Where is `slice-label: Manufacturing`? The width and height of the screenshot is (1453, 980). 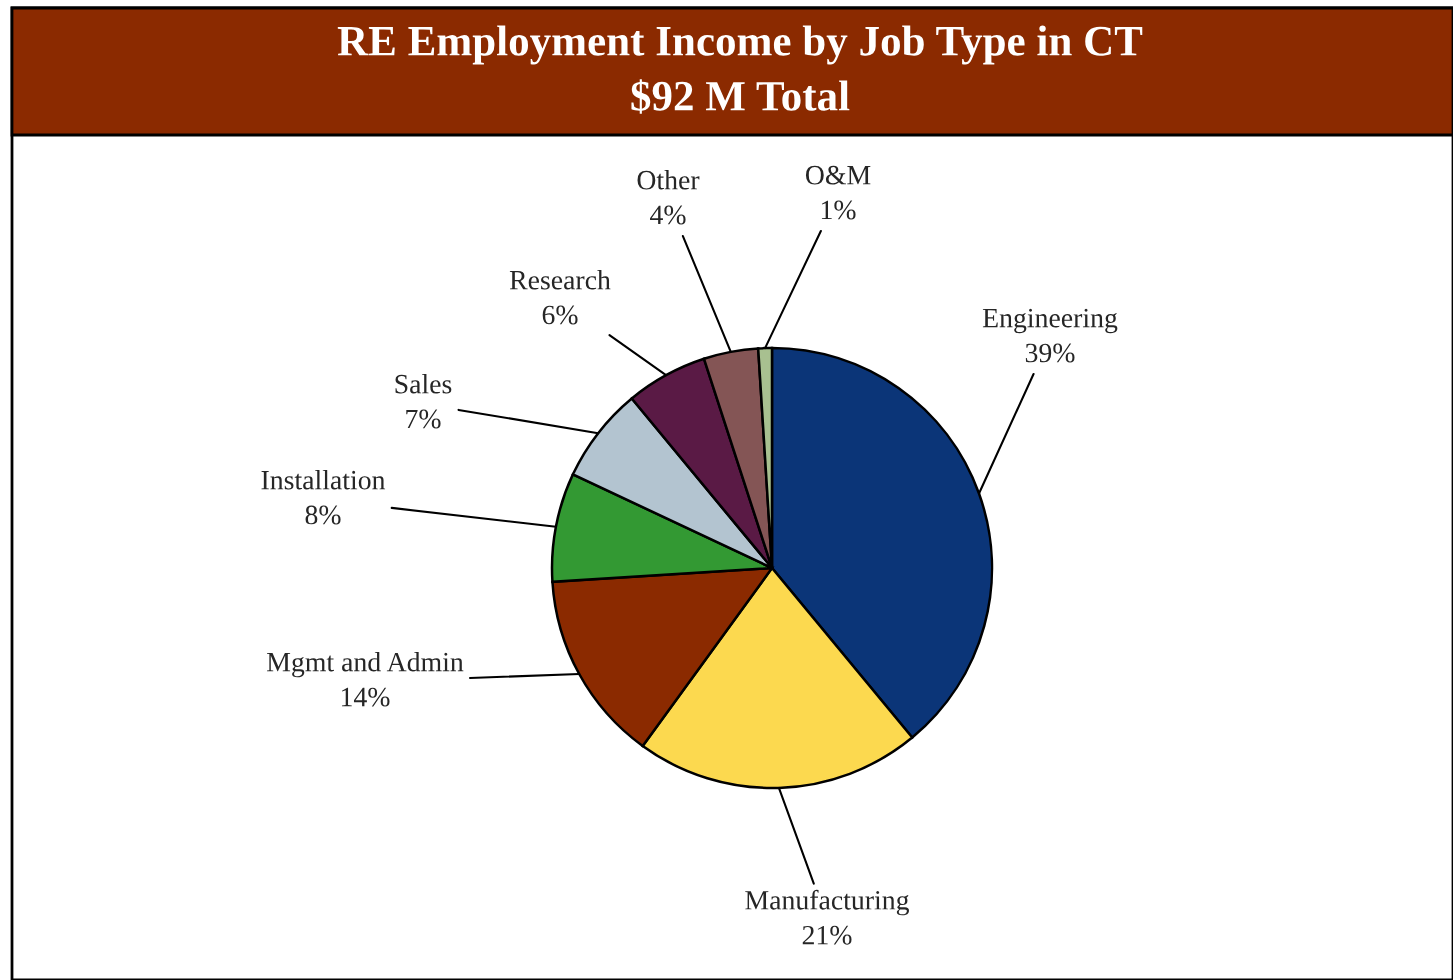
slice-label: Manufacturing is located at coordinates (827, 902).